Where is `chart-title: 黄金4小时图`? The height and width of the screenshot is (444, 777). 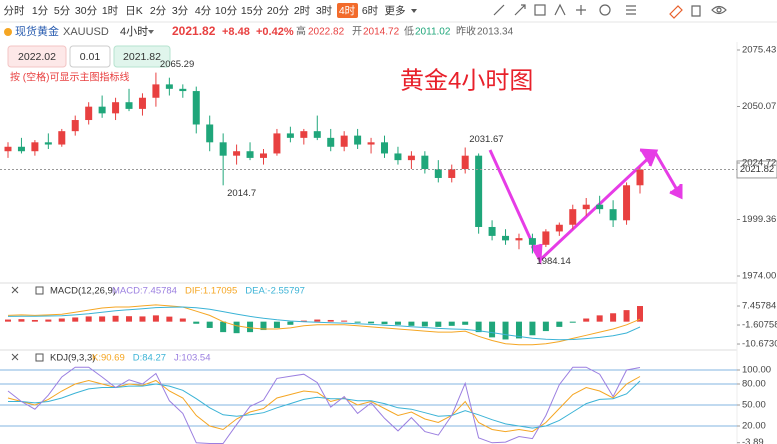 chart-title: 黄金4小时图 is located at coordinates (466, 80).